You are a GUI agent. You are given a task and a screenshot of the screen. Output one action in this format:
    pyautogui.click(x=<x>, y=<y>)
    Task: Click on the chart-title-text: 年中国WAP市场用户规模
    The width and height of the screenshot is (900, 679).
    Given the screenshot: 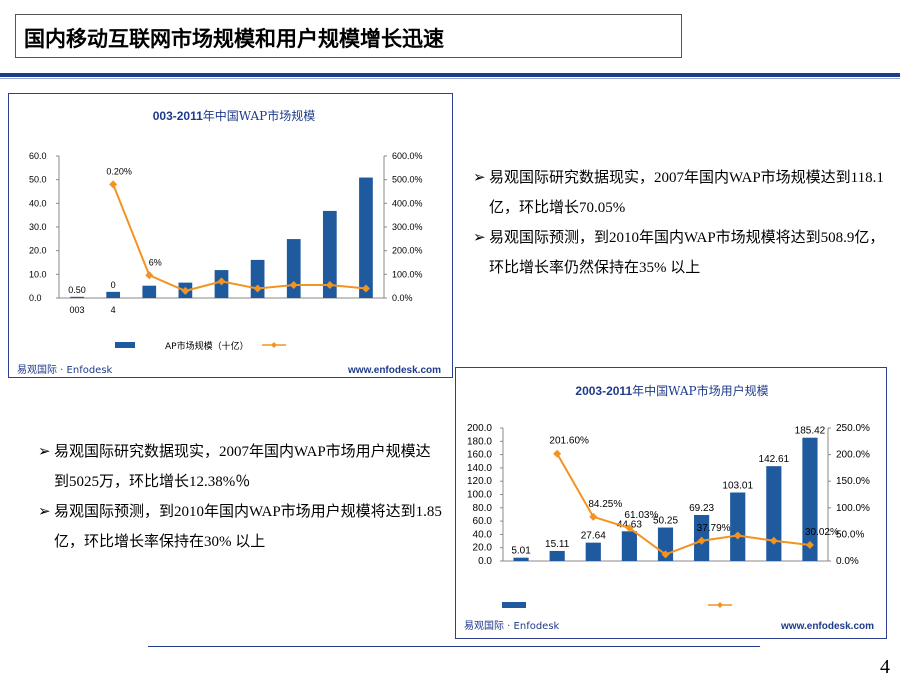 What is the action you would take?
    pyautogui.click(x=700, y=390)
    